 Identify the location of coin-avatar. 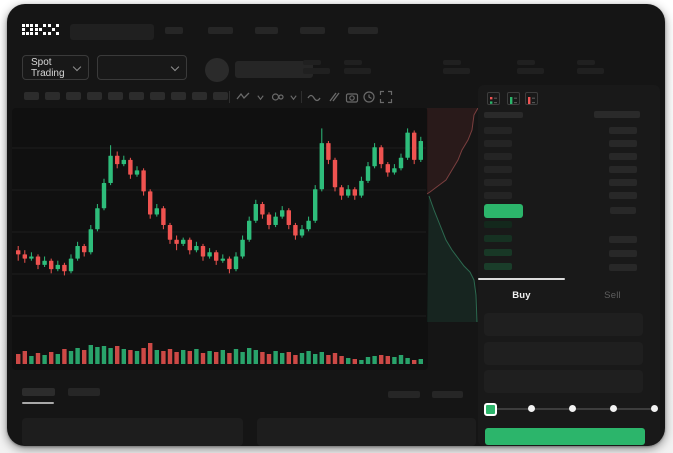
(217, 70).